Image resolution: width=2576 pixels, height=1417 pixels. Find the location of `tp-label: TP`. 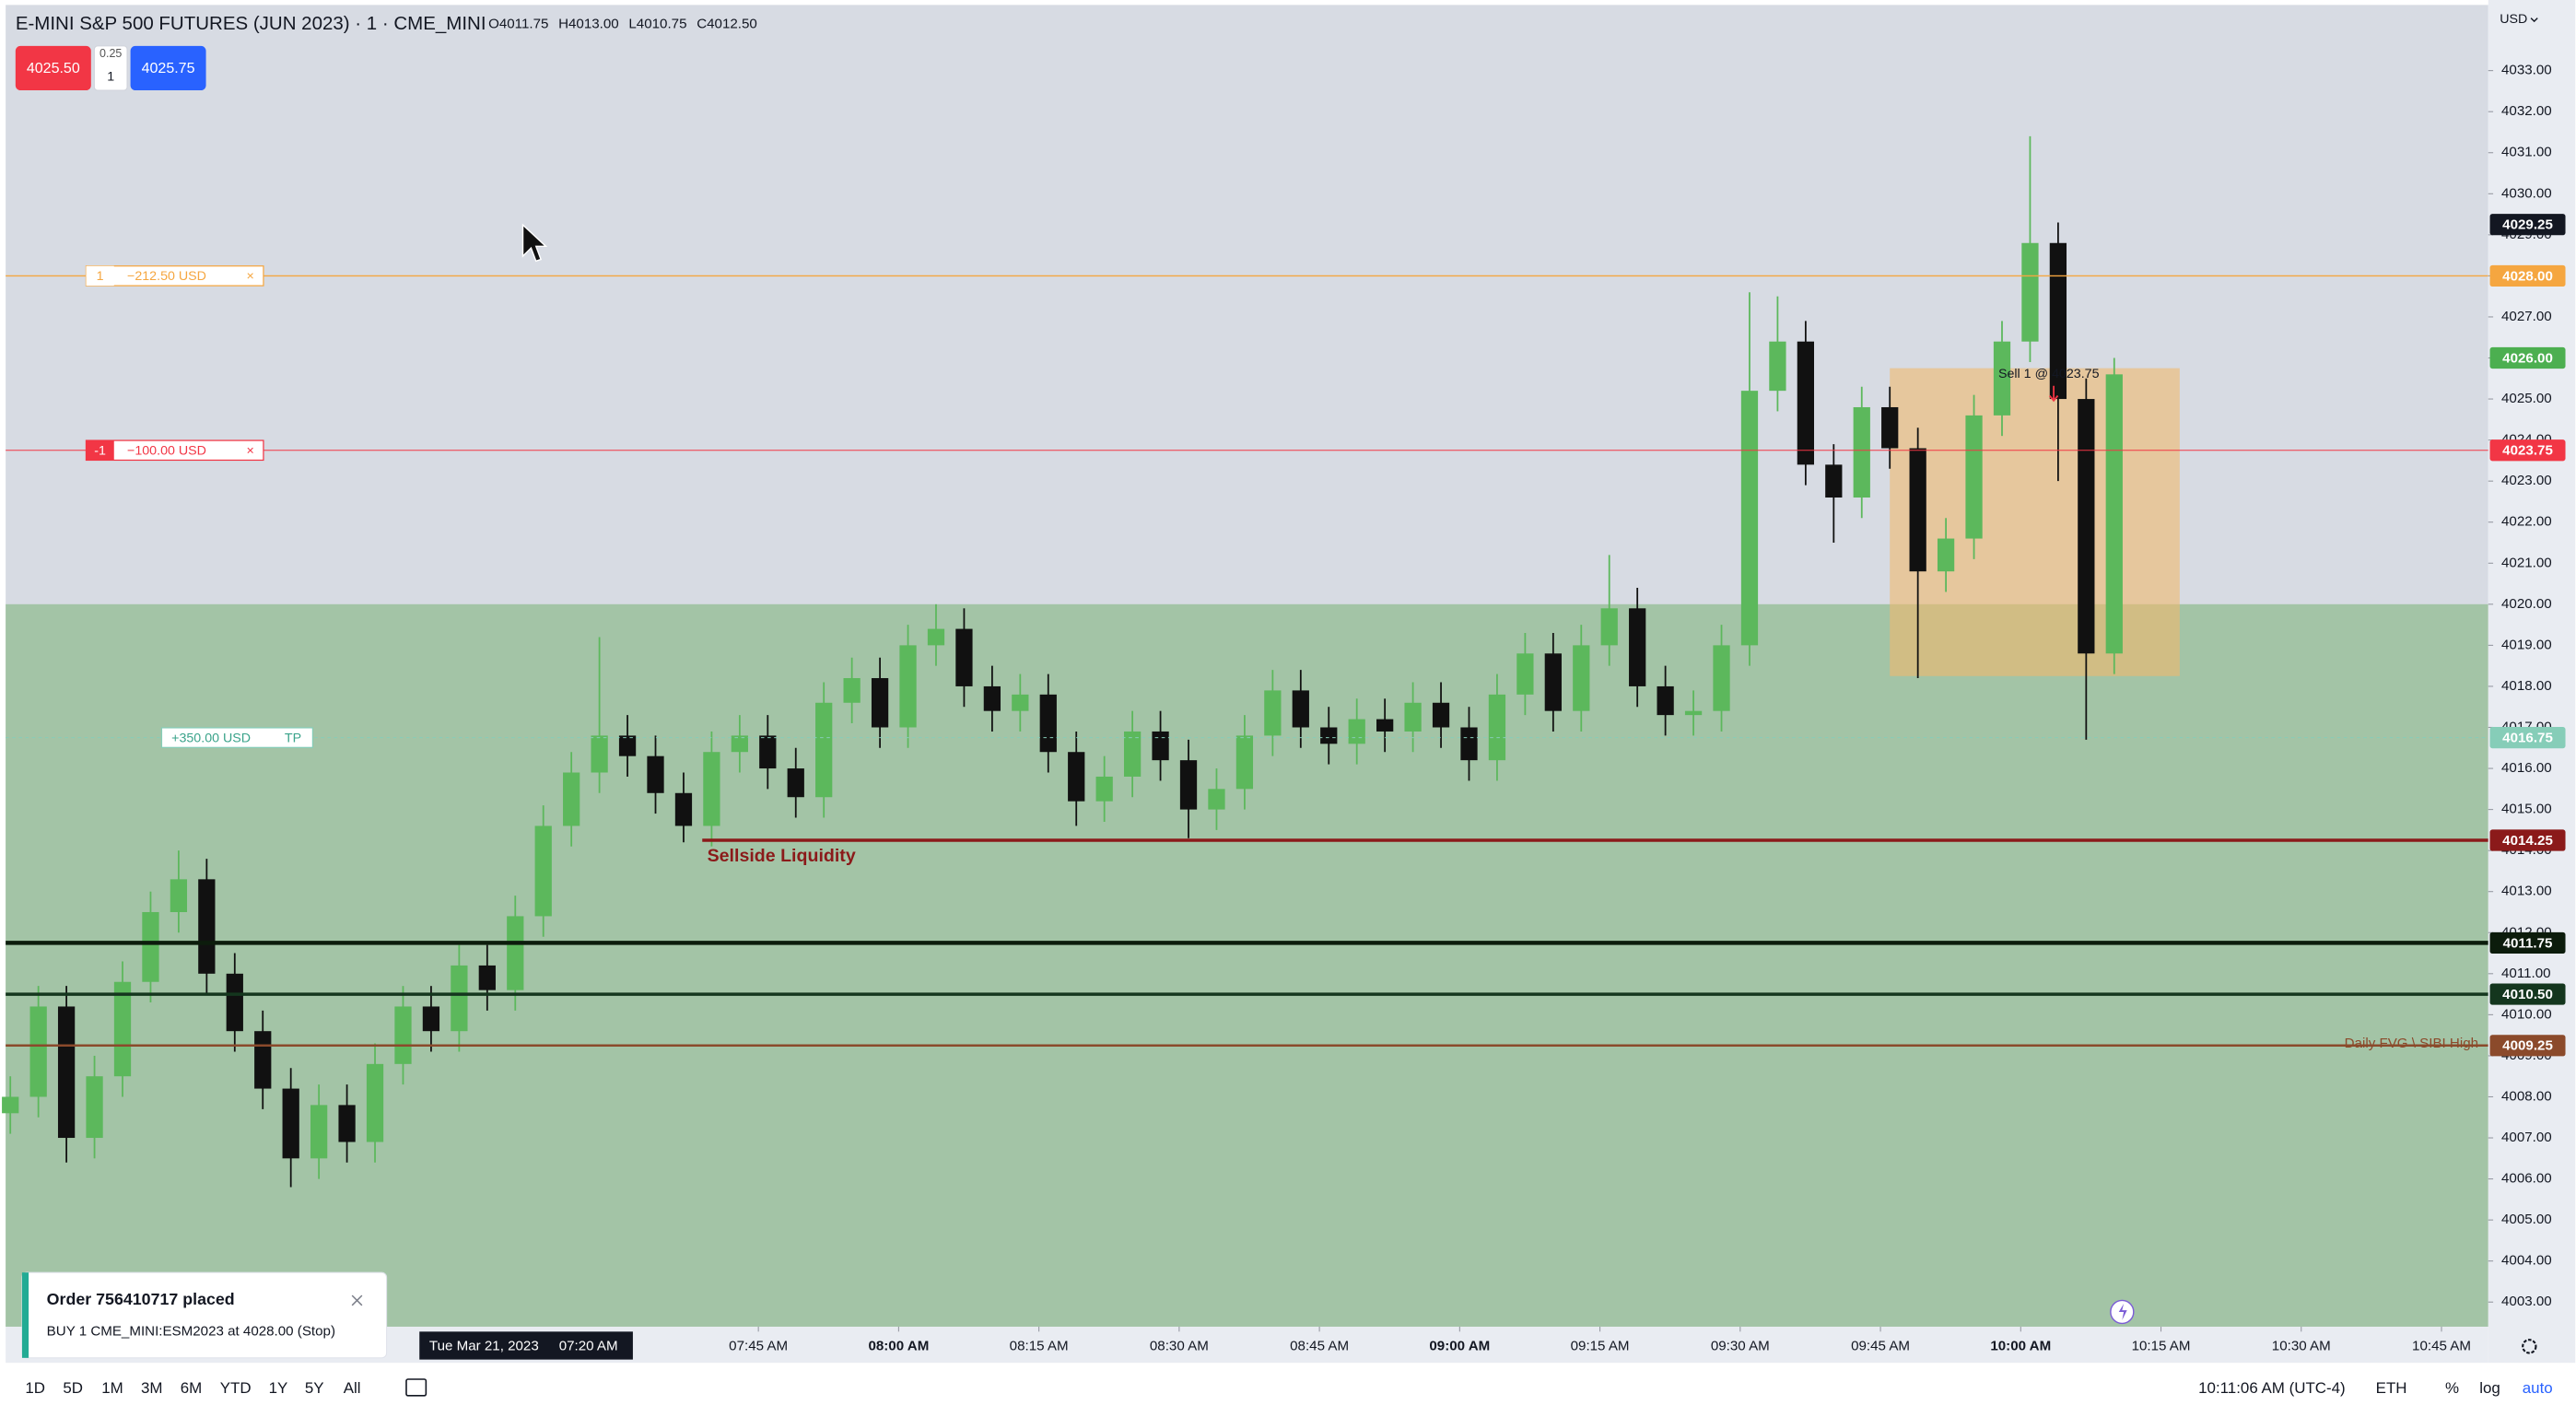

tp-label: TP is located at coordinates (293, 738).